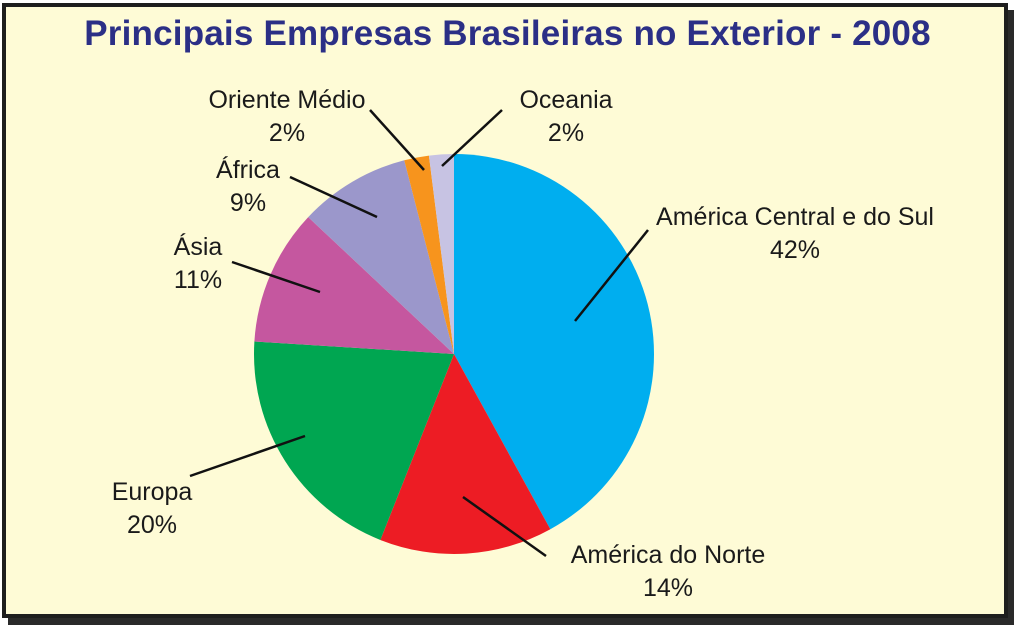  I want to click on leader-line-america-norte, so click(504, 526).